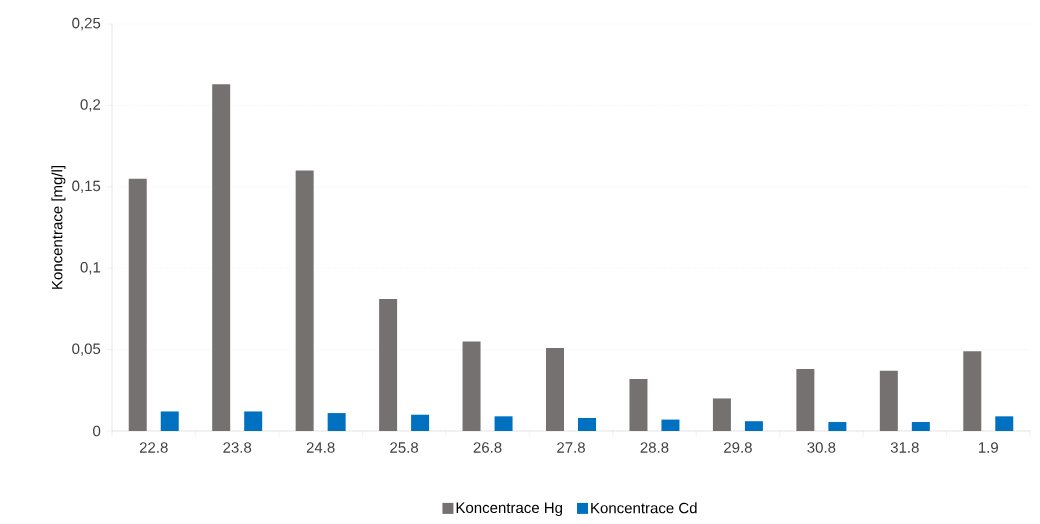  I want to click on y-tick-label: 0,25, so click(86, 24).